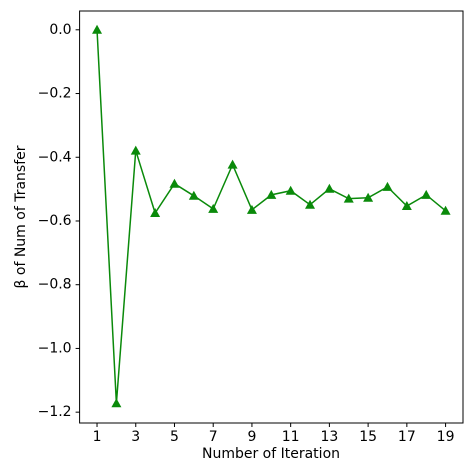 This screenshot has width=474, height=474. I want to click on y-tick-label: −0.2, so click(55, 94).